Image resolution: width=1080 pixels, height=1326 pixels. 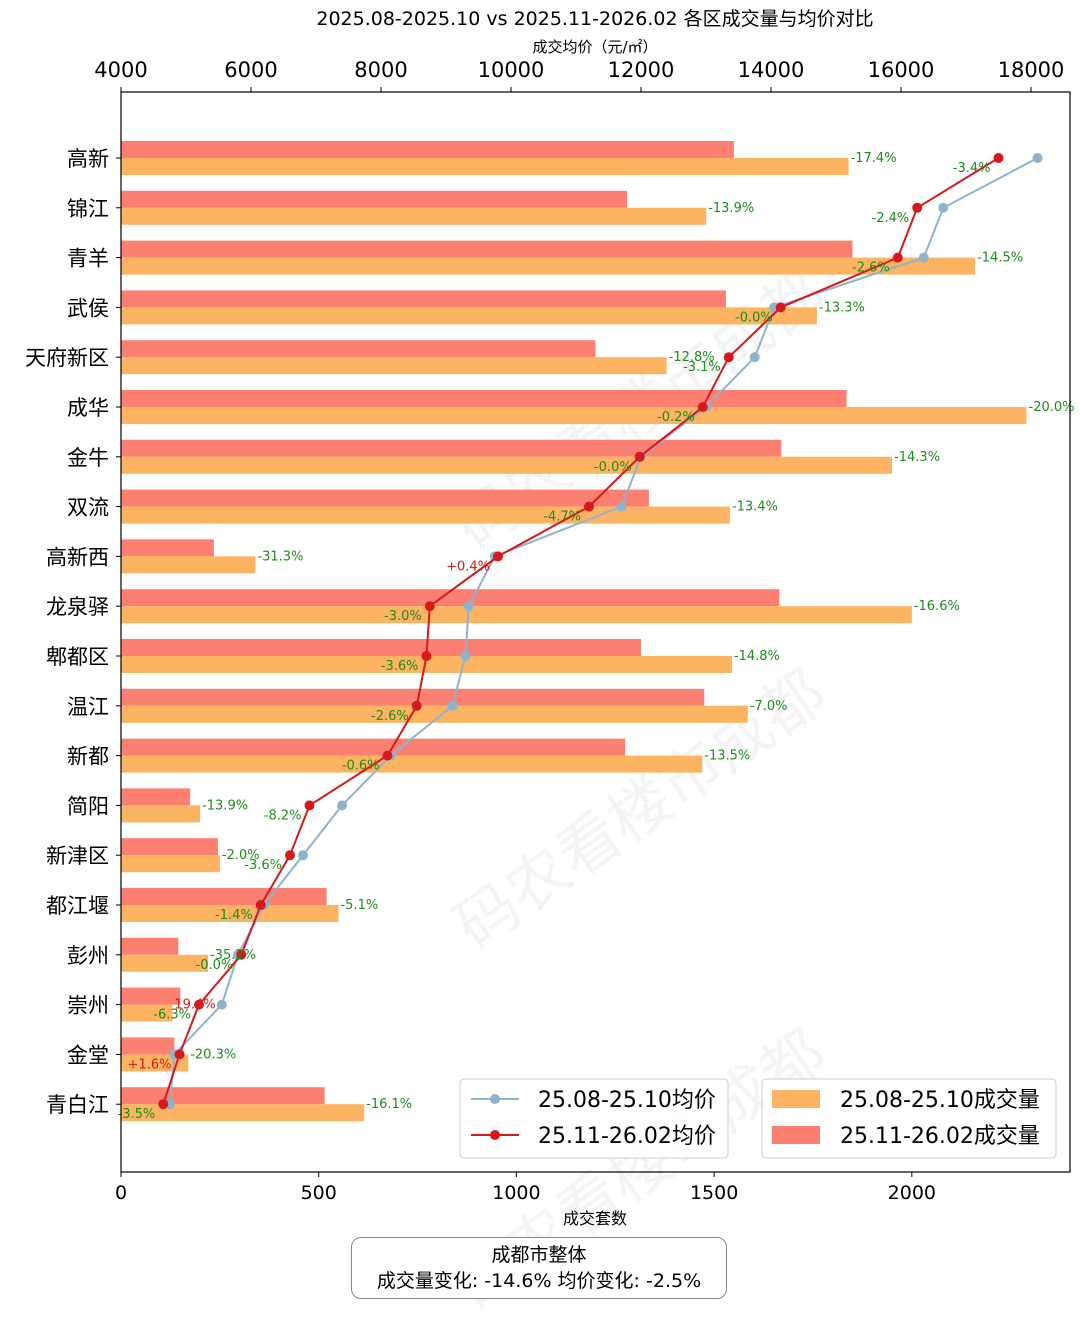 What do you see at coordinates (727, 756) in the screenshot?
I see `volume-change-label-新都: -13.5%` at bounding box center [727, 756].